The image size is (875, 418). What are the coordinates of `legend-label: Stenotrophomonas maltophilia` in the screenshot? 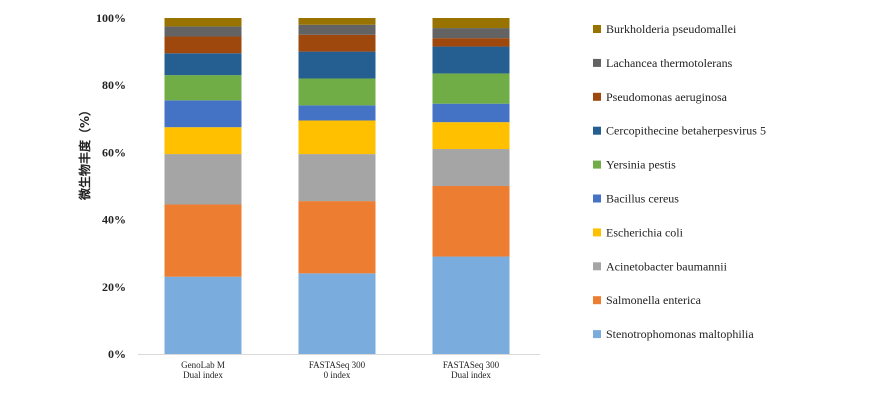 It's located at (680, 334).